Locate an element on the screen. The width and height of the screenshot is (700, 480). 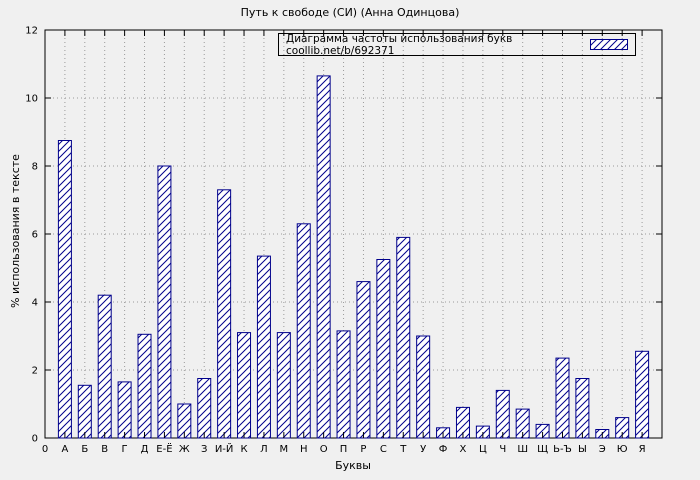
svg-text: Е-Ё is located at coordinates (164, 448).